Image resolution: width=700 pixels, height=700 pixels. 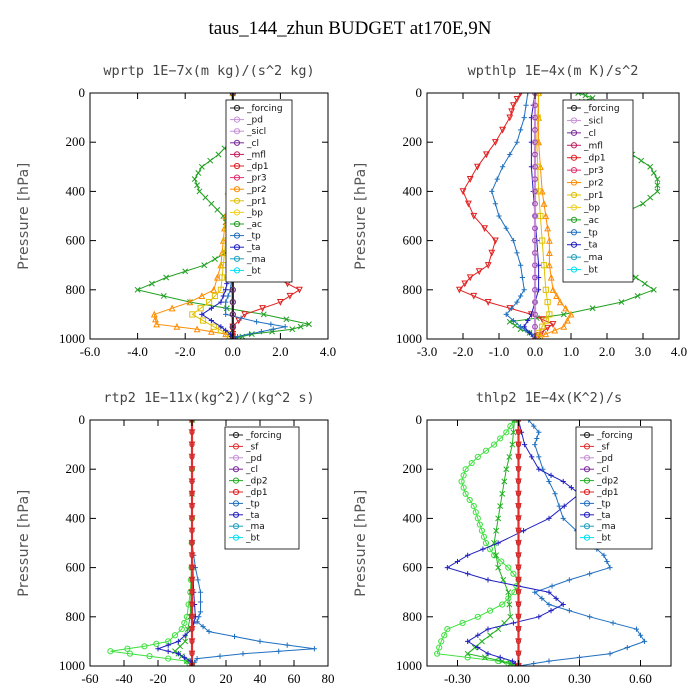 I want to click on x-tick-label: -6.0, so click(x=90, y=351).